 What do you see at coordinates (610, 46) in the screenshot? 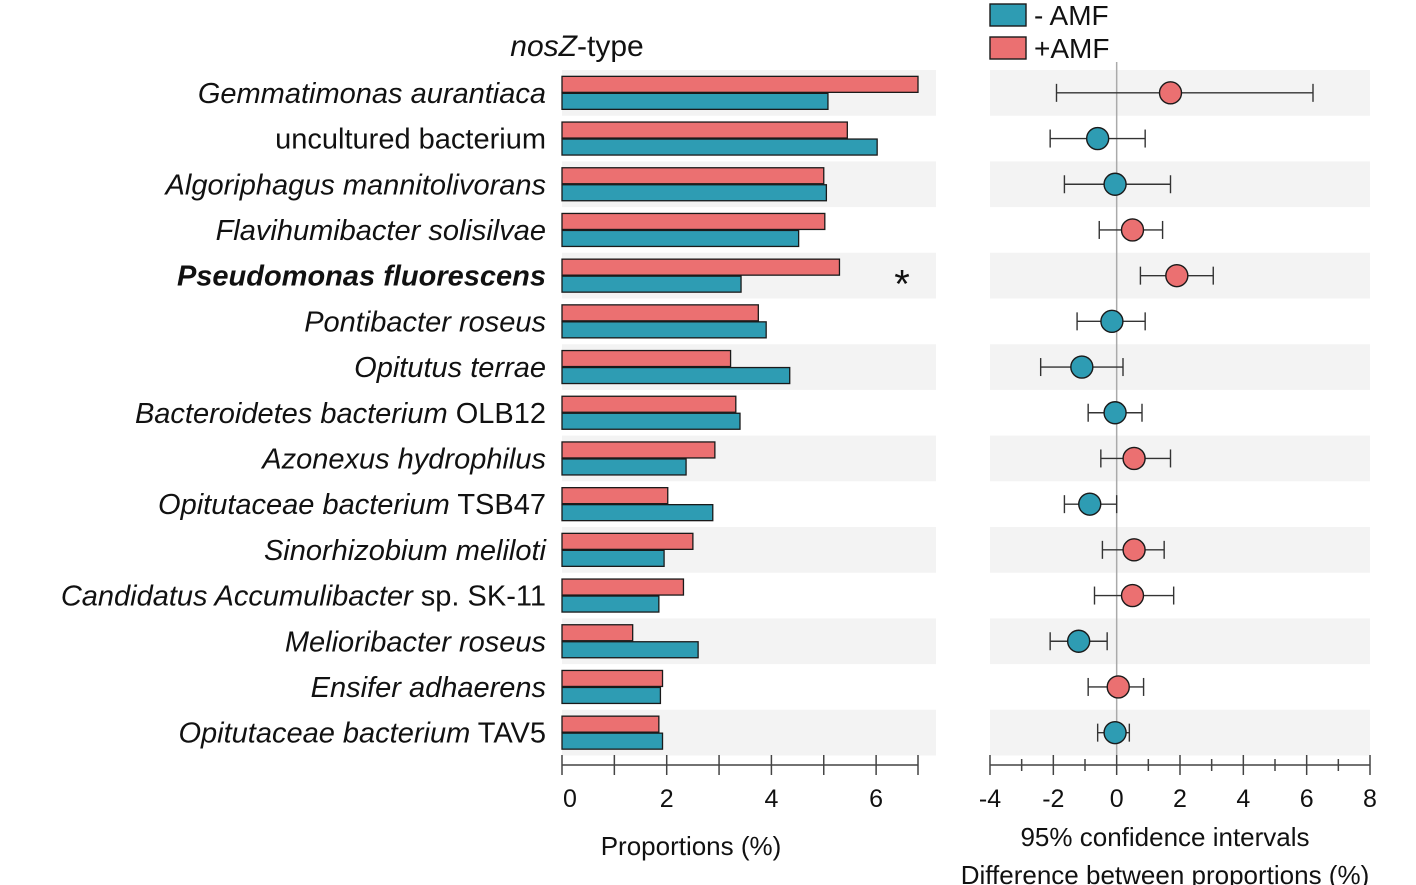
I see `panel-title-rest: -type` at bounding box center [610, 46].